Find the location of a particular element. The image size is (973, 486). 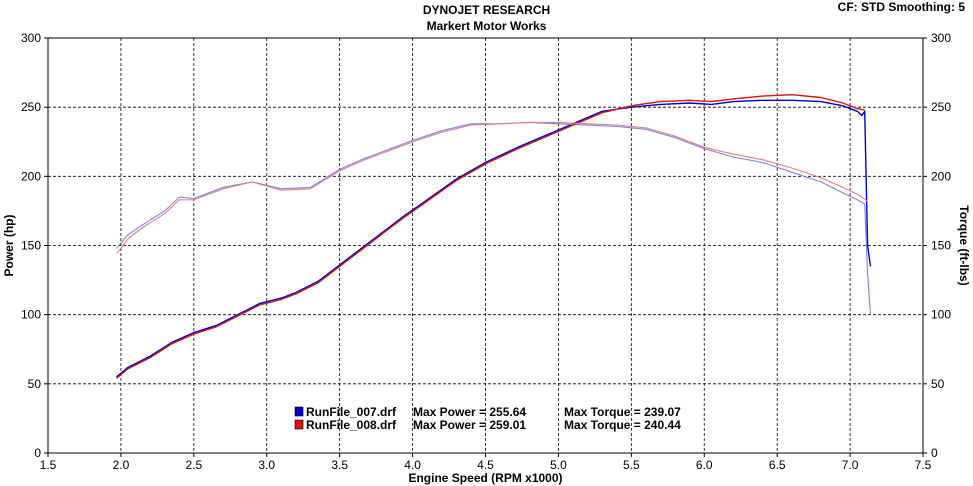

x-tick-label: 1.5 is located at coordinates (48, 465).